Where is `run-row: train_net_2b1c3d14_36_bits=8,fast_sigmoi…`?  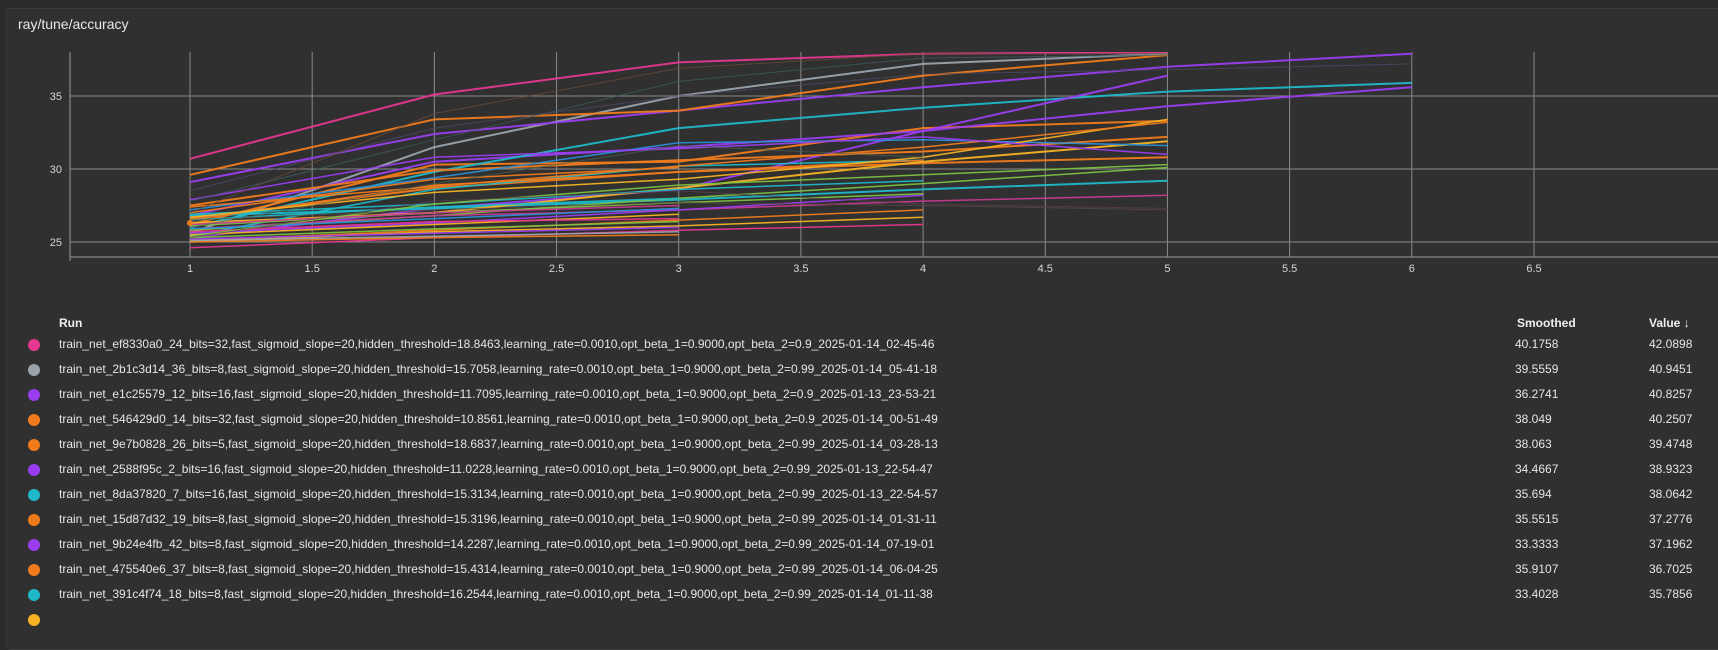 run-row: train_net_2b1c3d14_36_bits=8,fast_sigmoi… is located at coordinates (859, 369).